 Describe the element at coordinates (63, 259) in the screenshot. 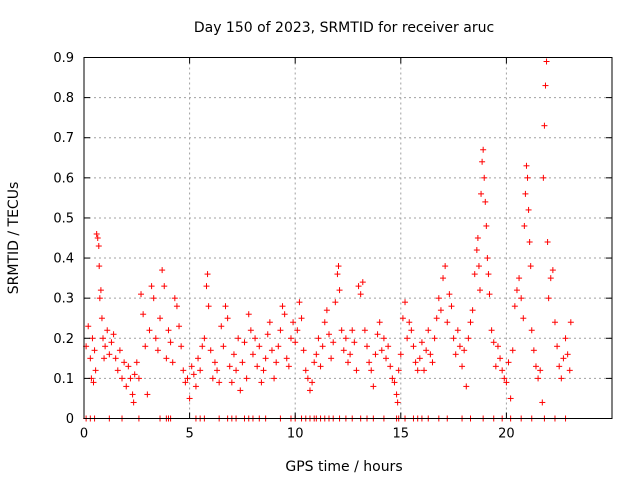

I see `y-tick-label: 0.4` at that location.